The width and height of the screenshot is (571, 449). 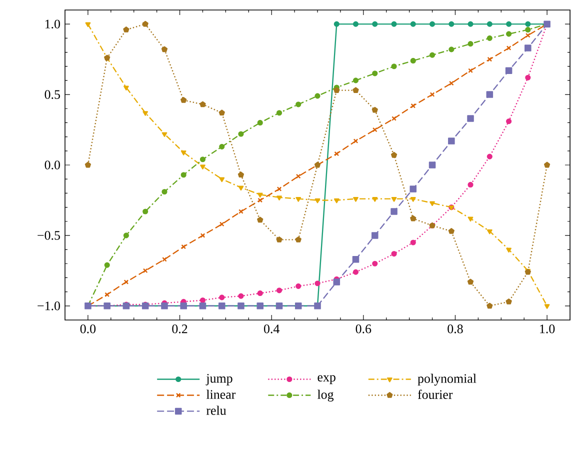 I want to click on legend-label: log, so click(x=326, y=396).